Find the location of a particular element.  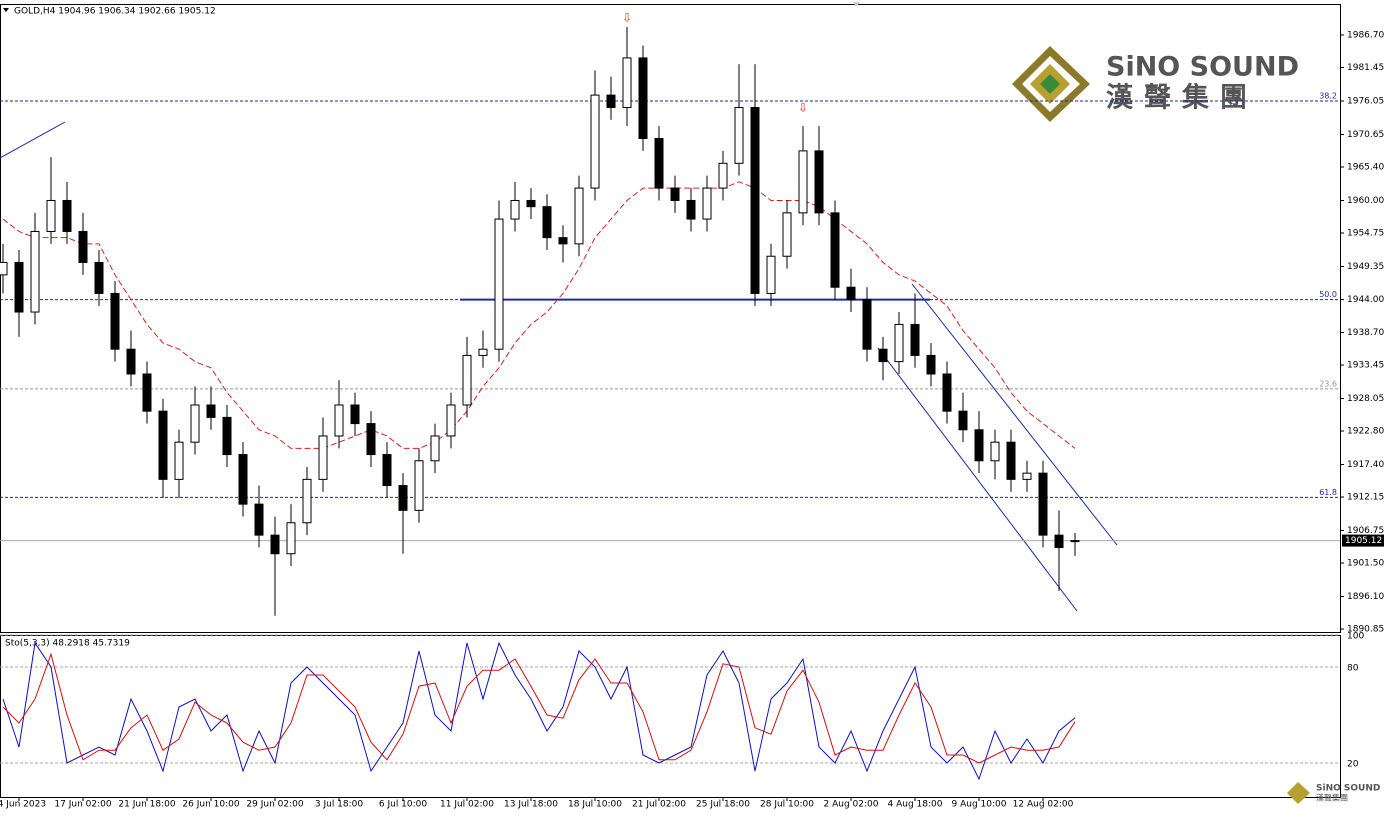

y-tick-label: 1970.65 is located at coordinates (1365, 135).